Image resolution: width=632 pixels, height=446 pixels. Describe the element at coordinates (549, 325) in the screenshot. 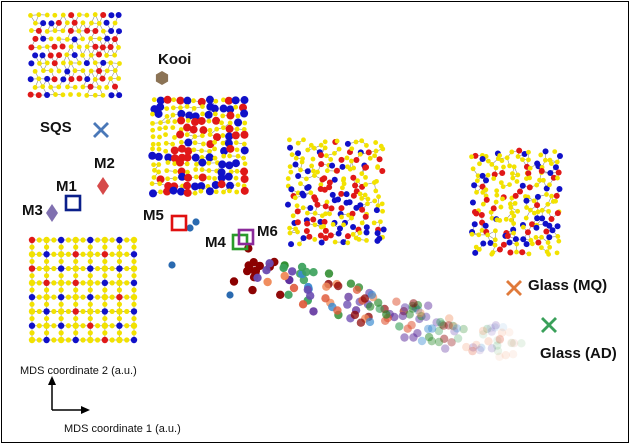

I see `glass_ad-marker` at that location.